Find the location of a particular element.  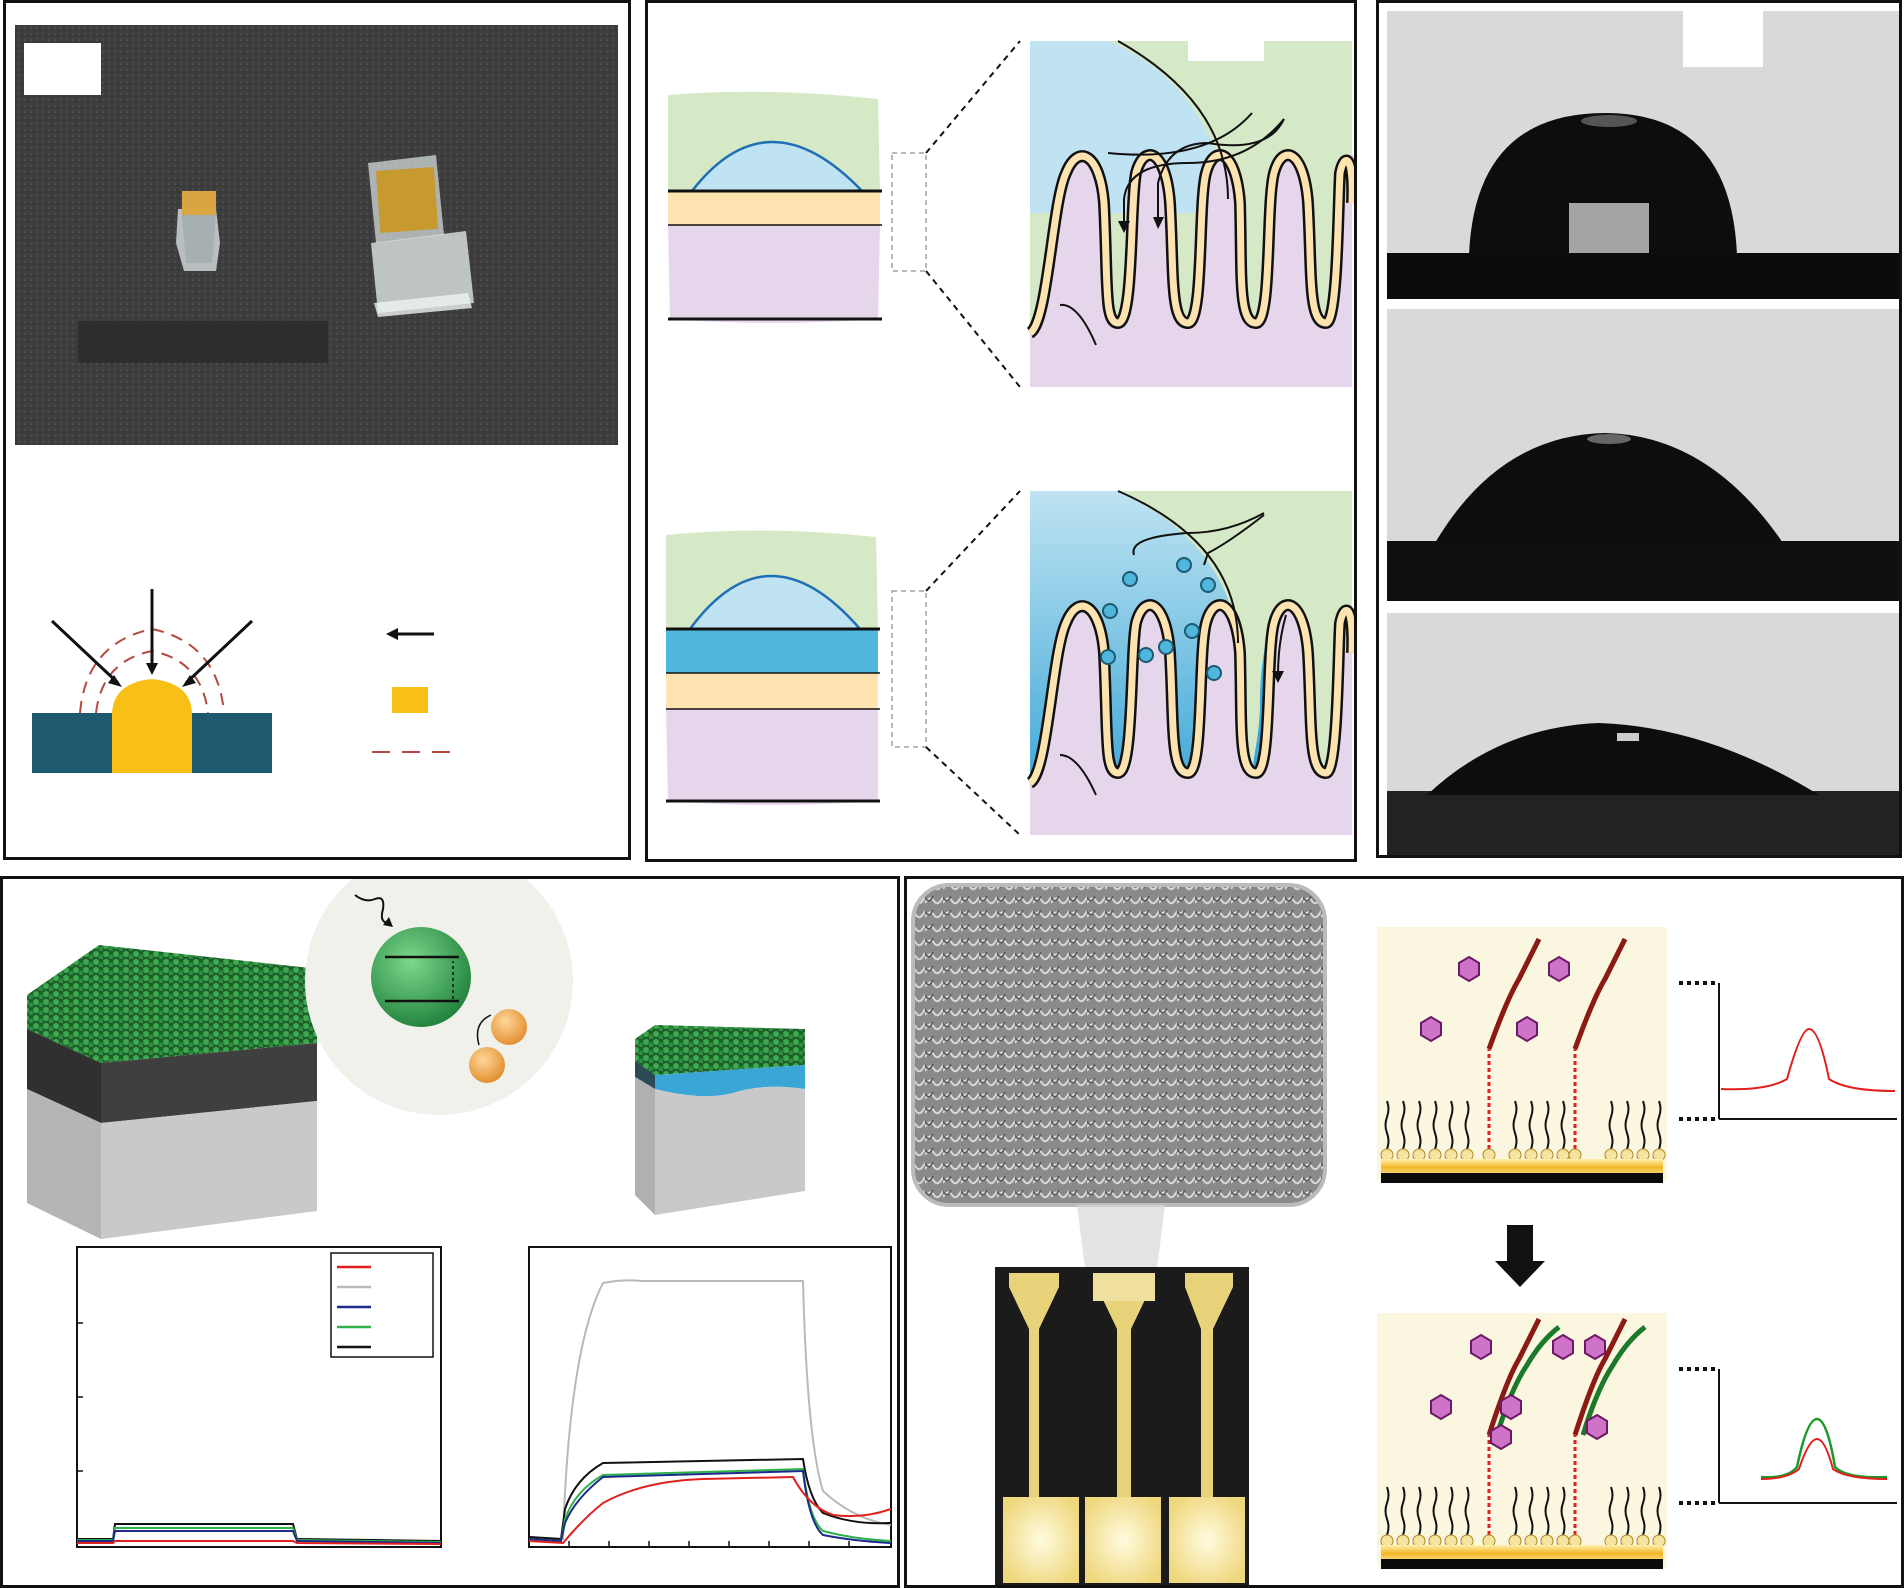

sem-image is located at coordinates (1119, 1076).